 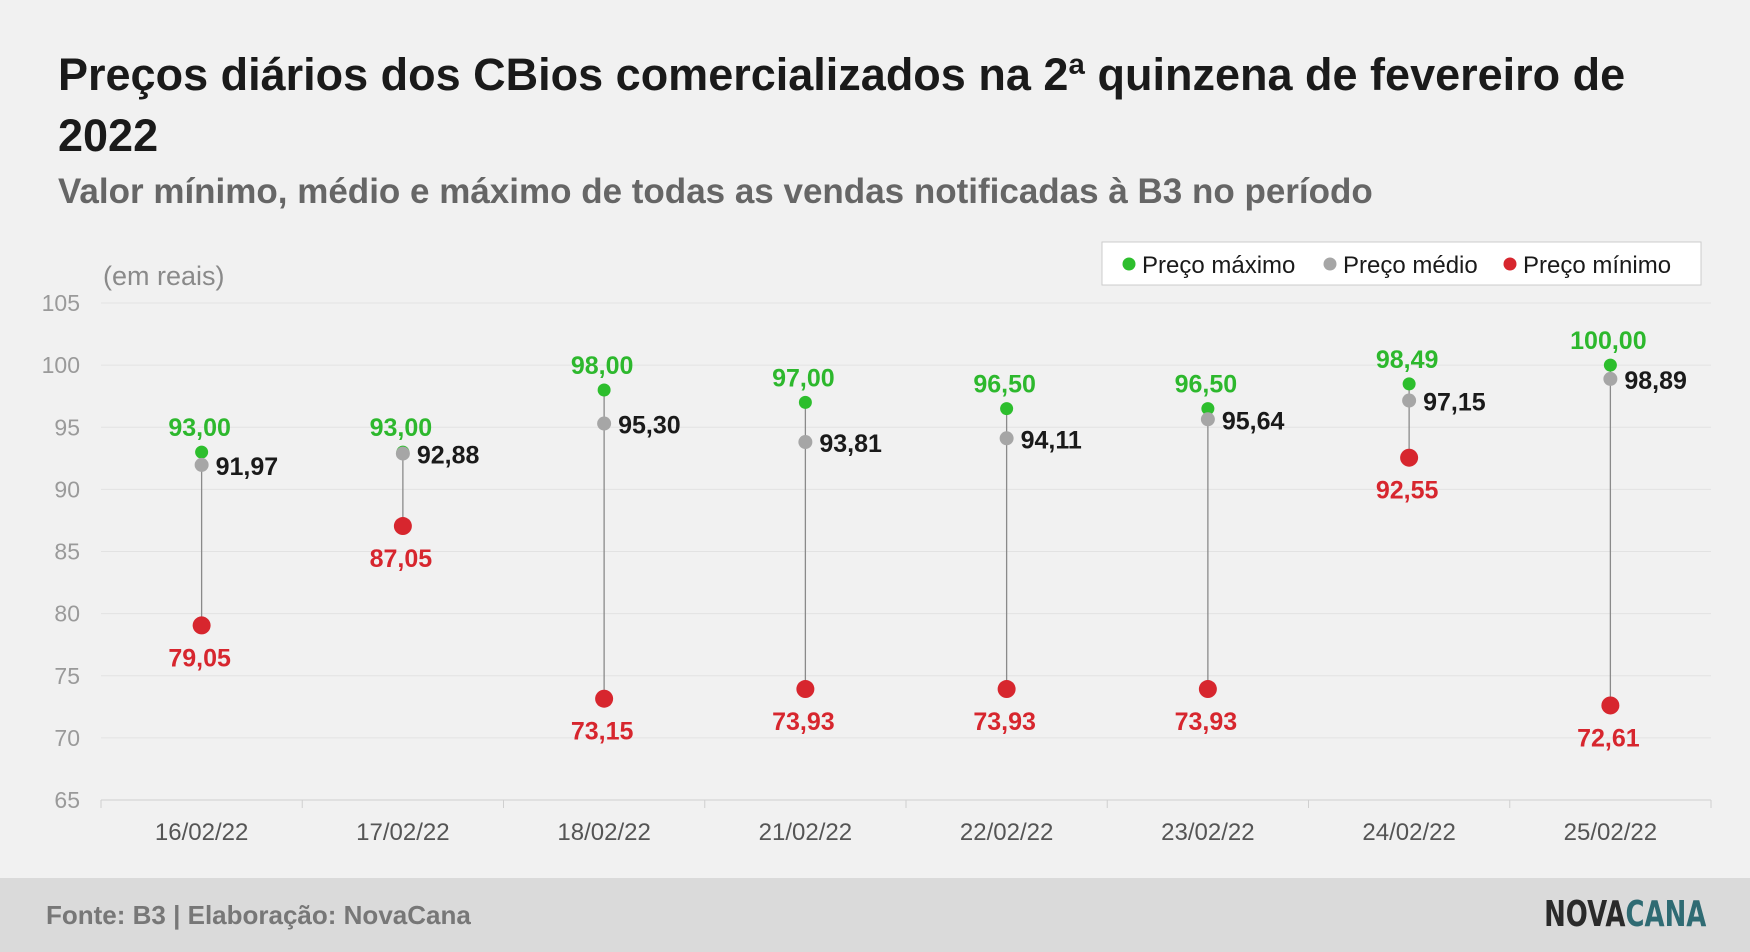 What do you see at coordinates (805, 832) in the screenshot?
I see `x-tick-label: 21/02/22` at bounding box center [805, 832].